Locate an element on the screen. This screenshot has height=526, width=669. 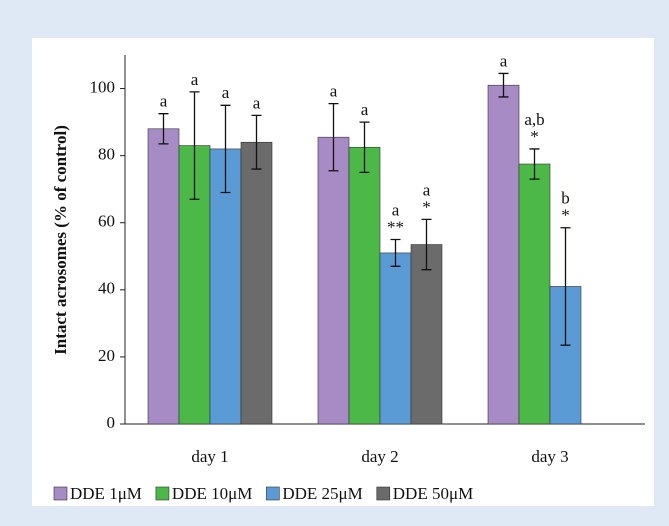
x-tick-label: day 2 is located at coordinates (379, 456).